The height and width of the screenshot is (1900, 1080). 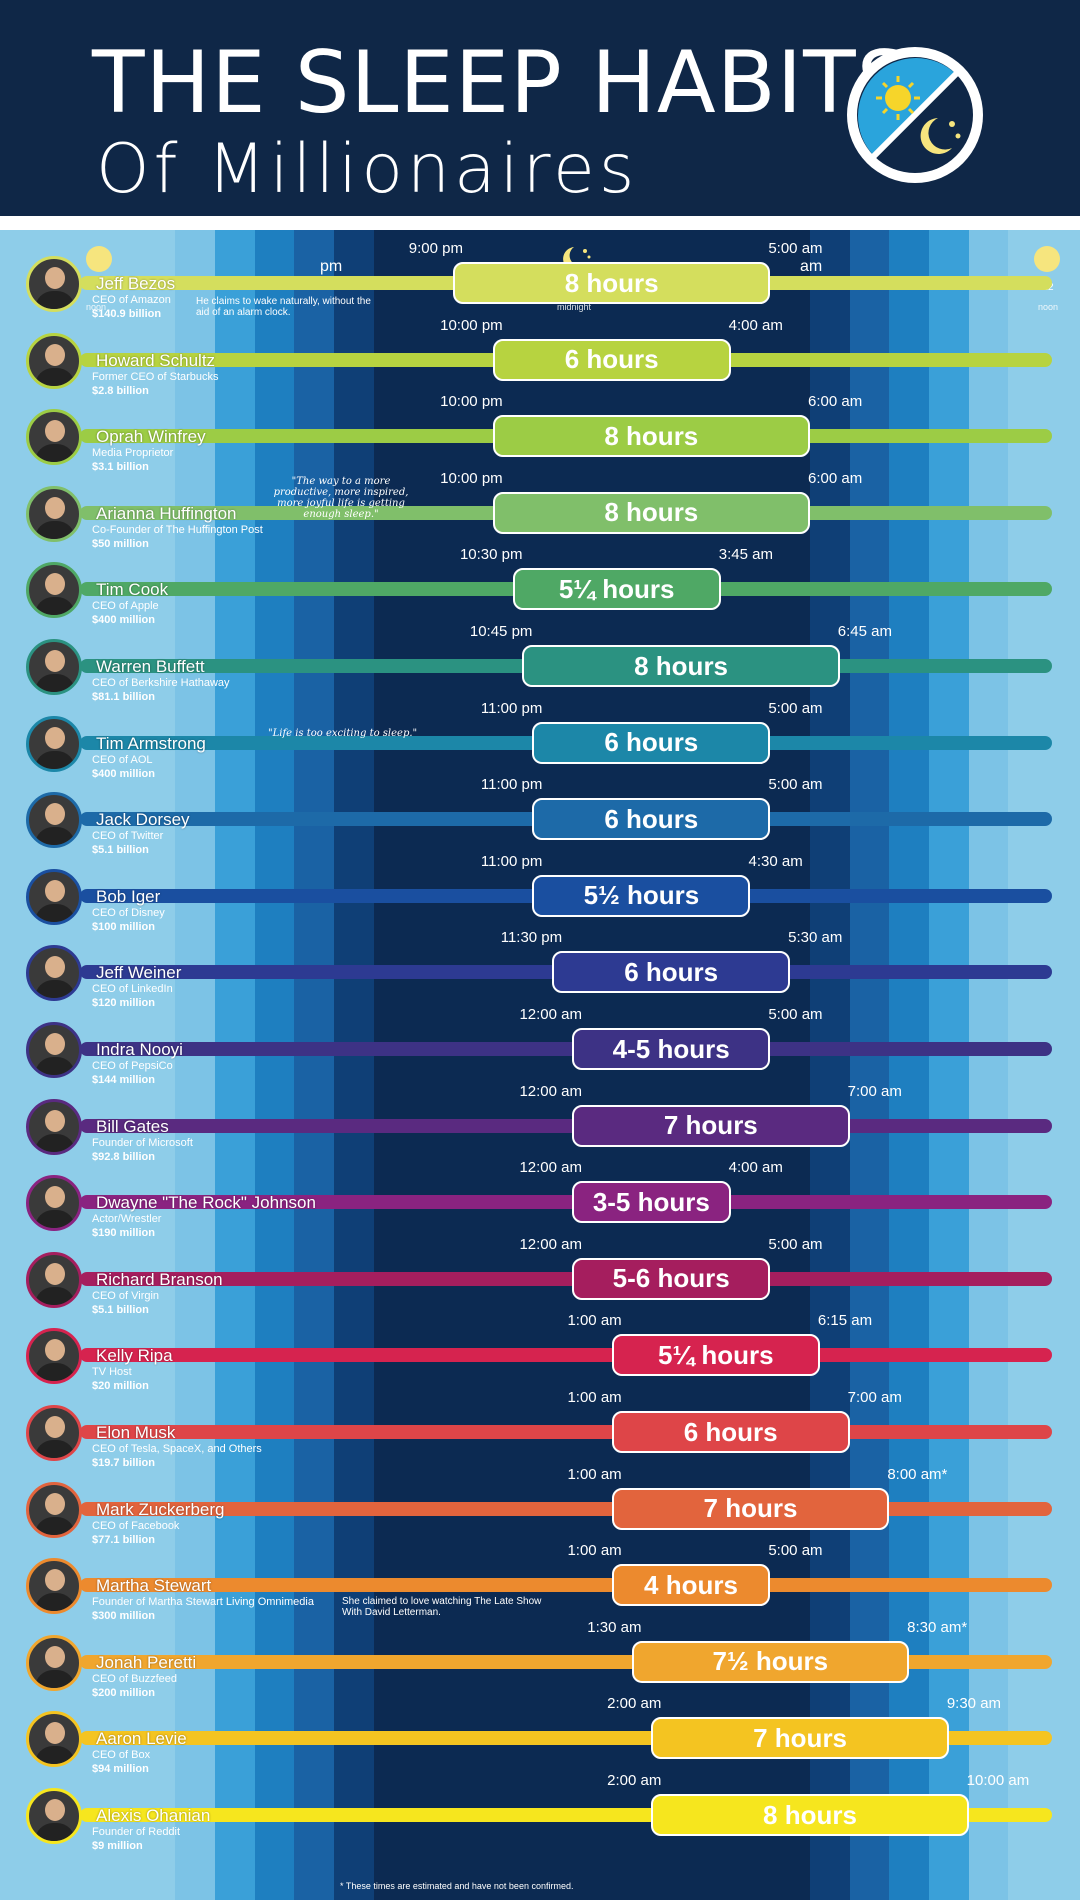 I want to click on title-line2: Of Millionaires, so click(x=367, y=169).